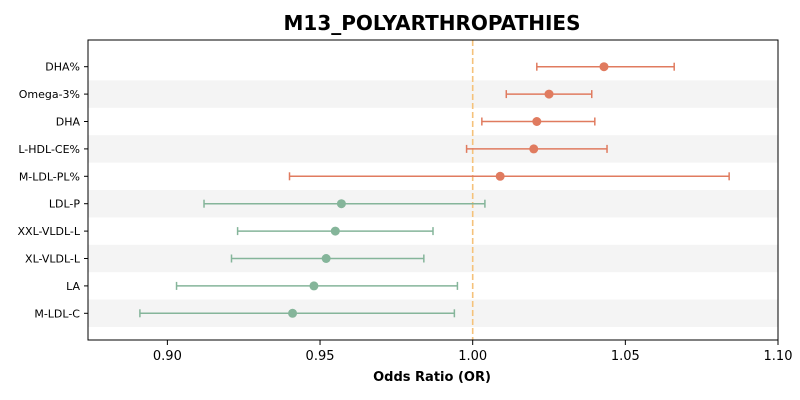  What do you see at coordinates (65, 204) in the screenshot?
I see `y-tick-label: LDL-P` at bounding box center [65, 204].